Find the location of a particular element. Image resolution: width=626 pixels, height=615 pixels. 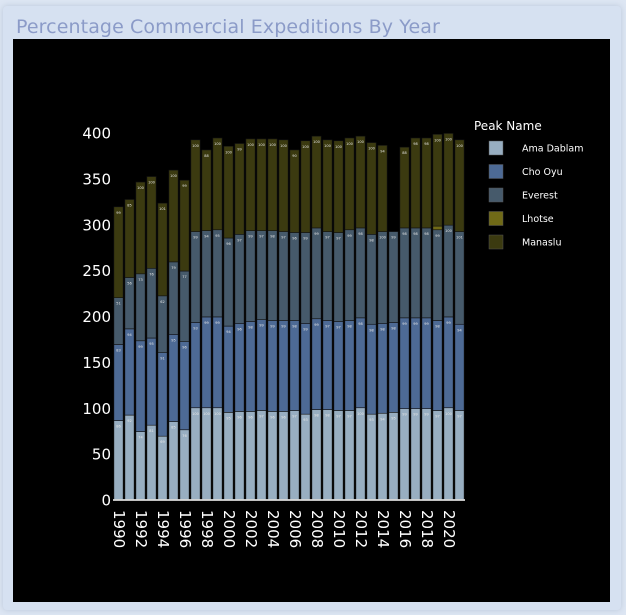

bar-segment-everest-2021 is located at coordinates (459, 278).